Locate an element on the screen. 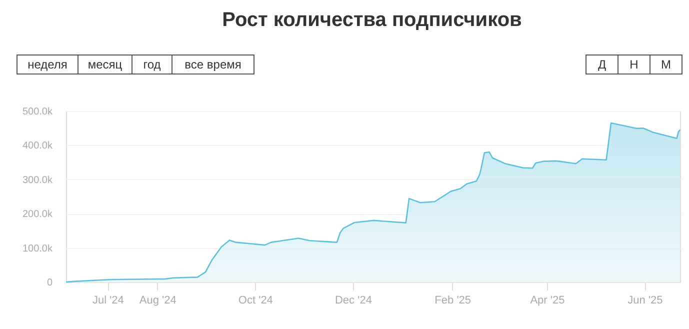  text: Н is located at coordinates (634, 65).